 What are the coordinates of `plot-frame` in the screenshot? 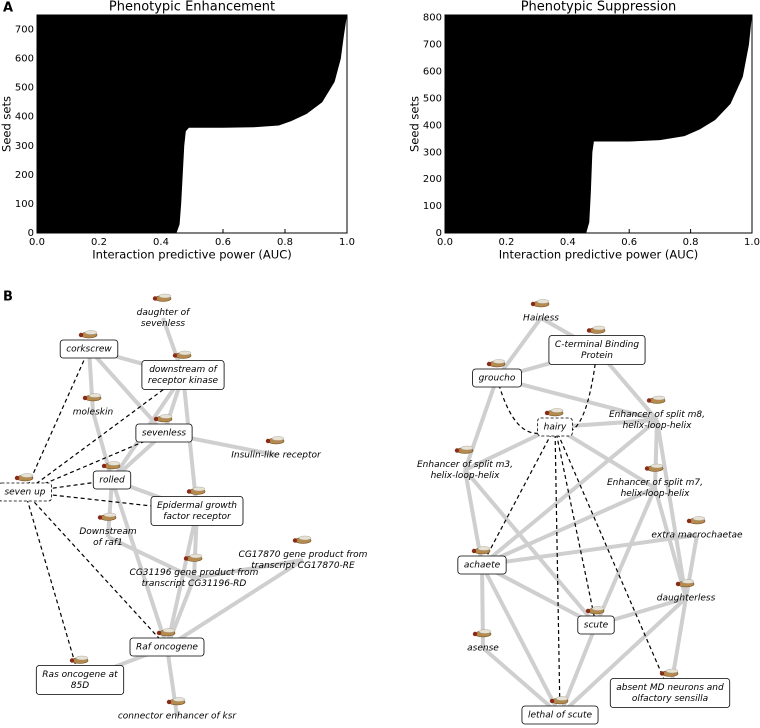 It's located at (598, 124).